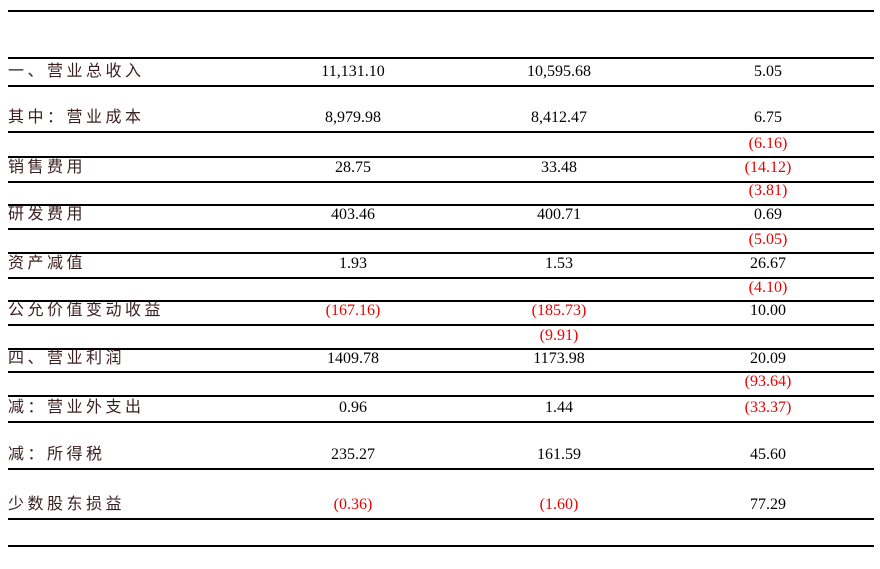 The image size is (880, 569). I want to click on cell-value: 403.46, so click(353, 214).